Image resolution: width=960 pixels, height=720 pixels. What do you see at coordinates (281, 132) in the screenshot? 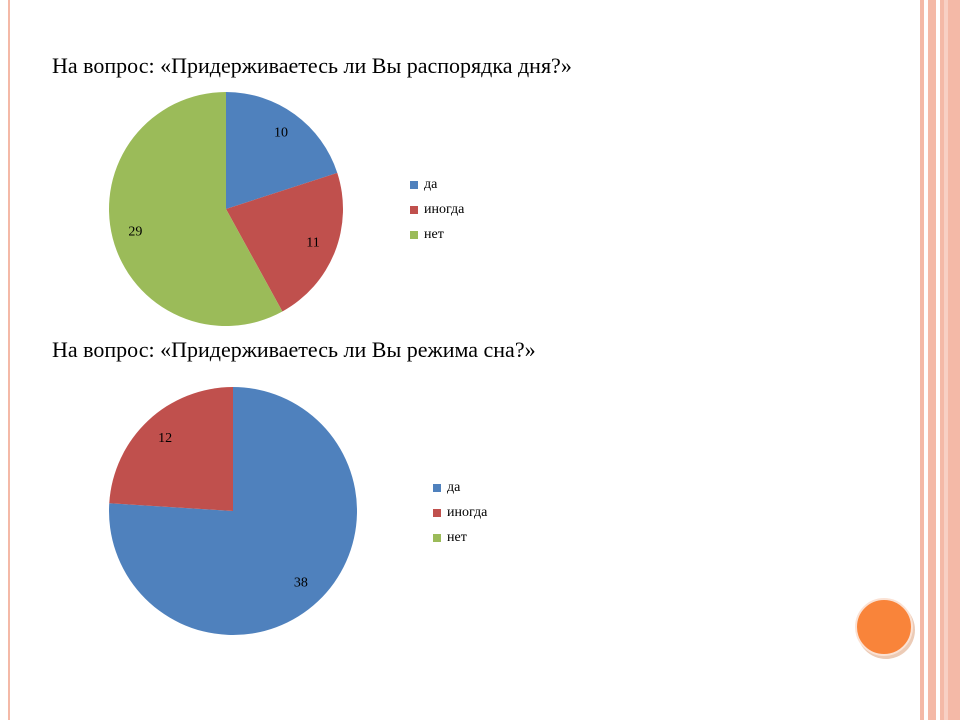
I see `data-label: 10` at bounding box center [281, 132].